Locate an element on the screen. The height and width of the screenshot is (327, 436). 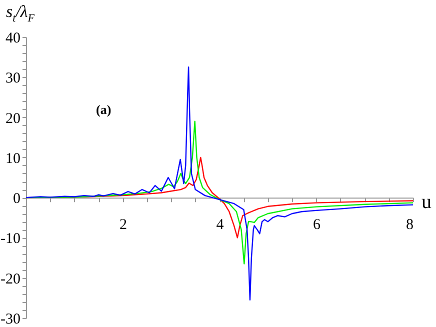
y-tick-label: 40 is located at coordinates (13, 38).